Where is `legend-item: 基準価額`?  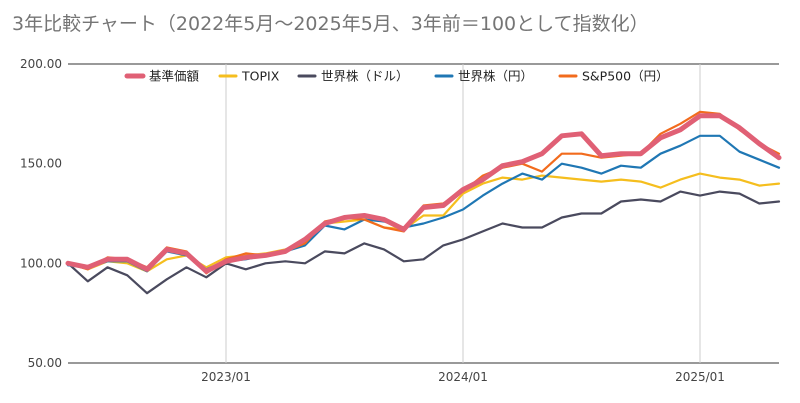 legend-item: 基準価額 is located at coordinates (162, 76).